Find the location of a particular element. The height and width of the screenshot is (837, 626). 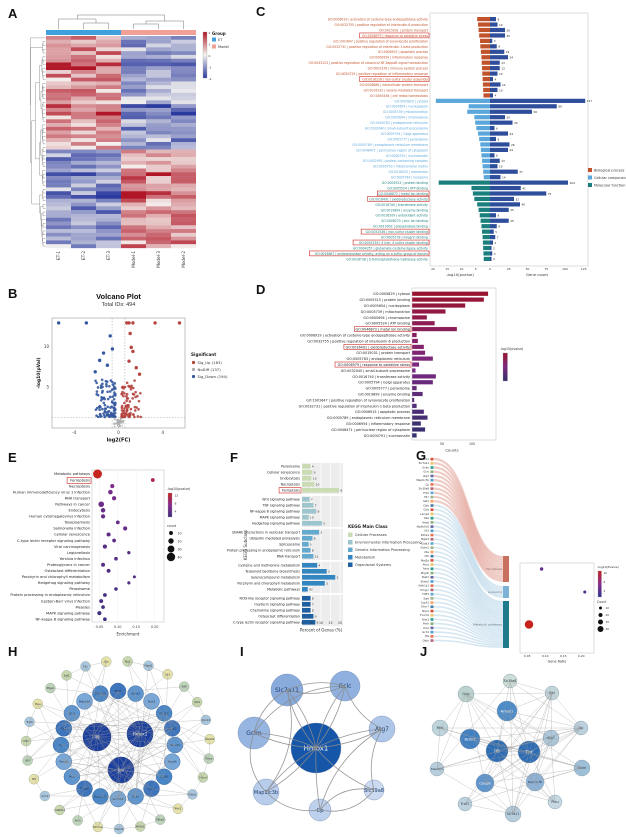

label: 9 is located at coordinates (499, 47).